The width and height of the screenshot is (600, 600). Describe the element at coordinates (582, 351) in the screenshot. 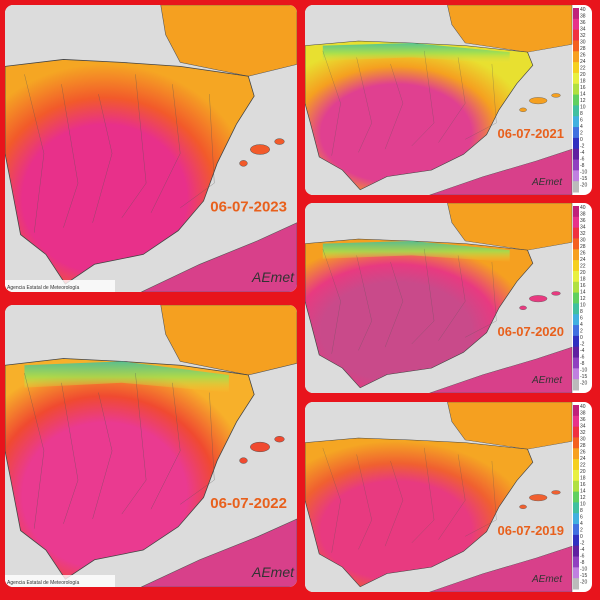

I see `colorbar-label: -4` at that location.